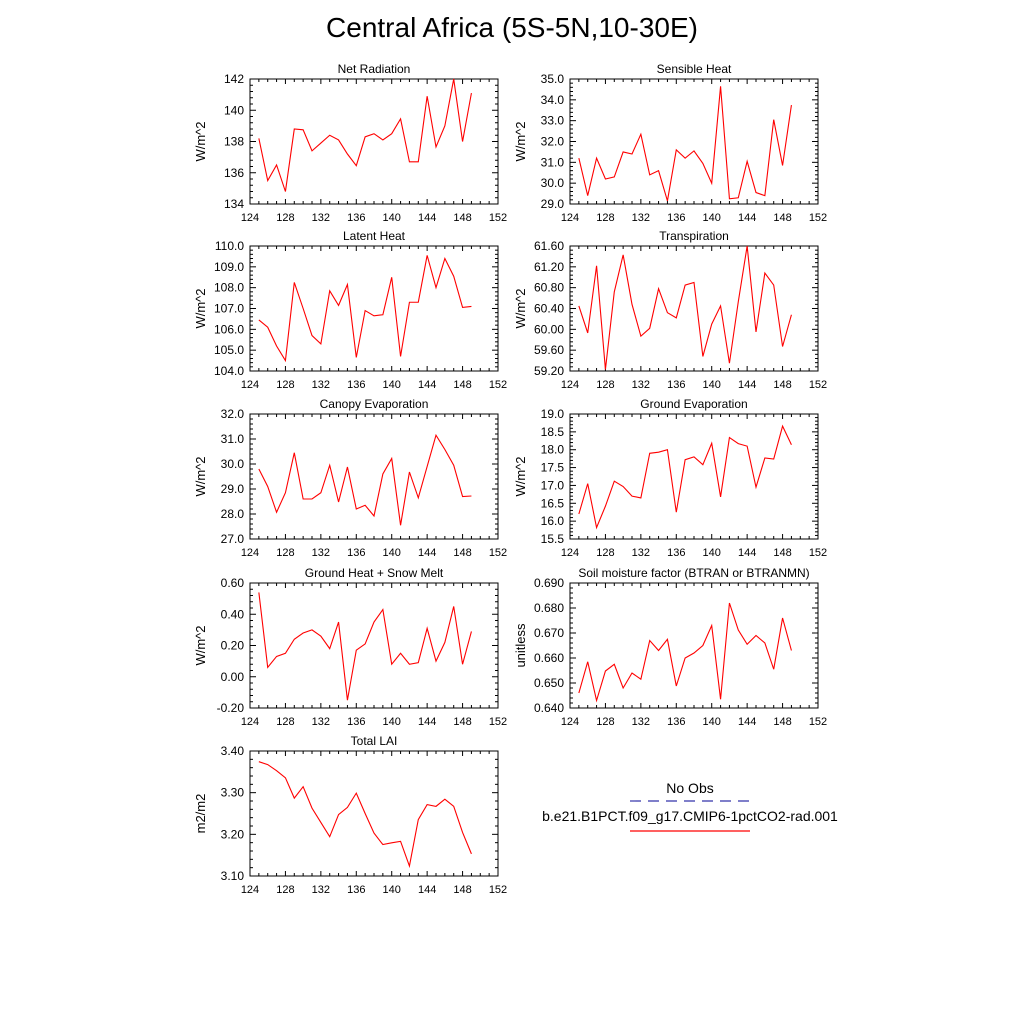 Image resolution: width=1024 pixels, height=1024 pixels. Describe the element at coordinates (229, 329) in the screenshot. I see `y-tick-label: 106.0` at that location.